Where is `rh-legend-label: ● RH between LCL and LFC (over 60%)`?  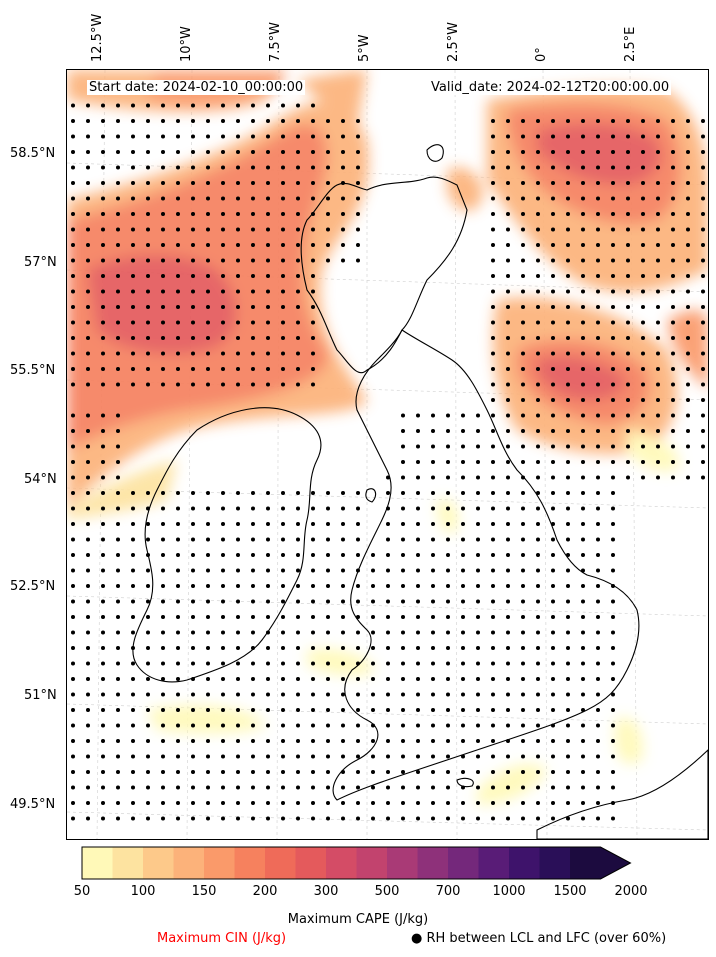
rh-legend-label: ● RH between LCL and LFC (over 60%) is located at coordinates (539, 938).